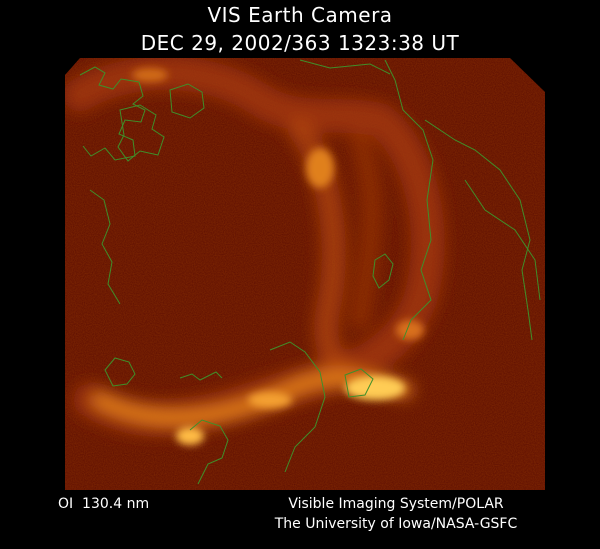  I want to click on title: VIS Earth Camera, so click(299, 15).